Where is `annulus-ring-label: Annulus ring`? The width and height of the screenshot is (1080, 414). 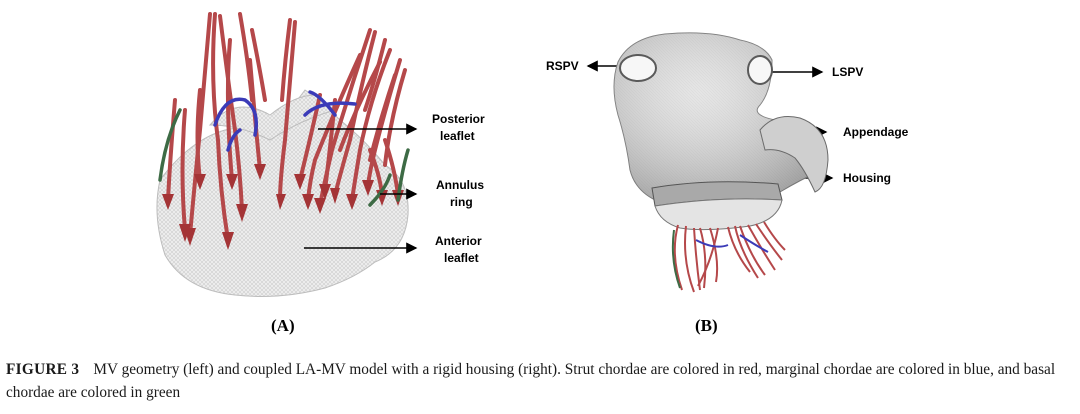
annulus-ring-label: Annulus ring is located at coordinates (460, 194).